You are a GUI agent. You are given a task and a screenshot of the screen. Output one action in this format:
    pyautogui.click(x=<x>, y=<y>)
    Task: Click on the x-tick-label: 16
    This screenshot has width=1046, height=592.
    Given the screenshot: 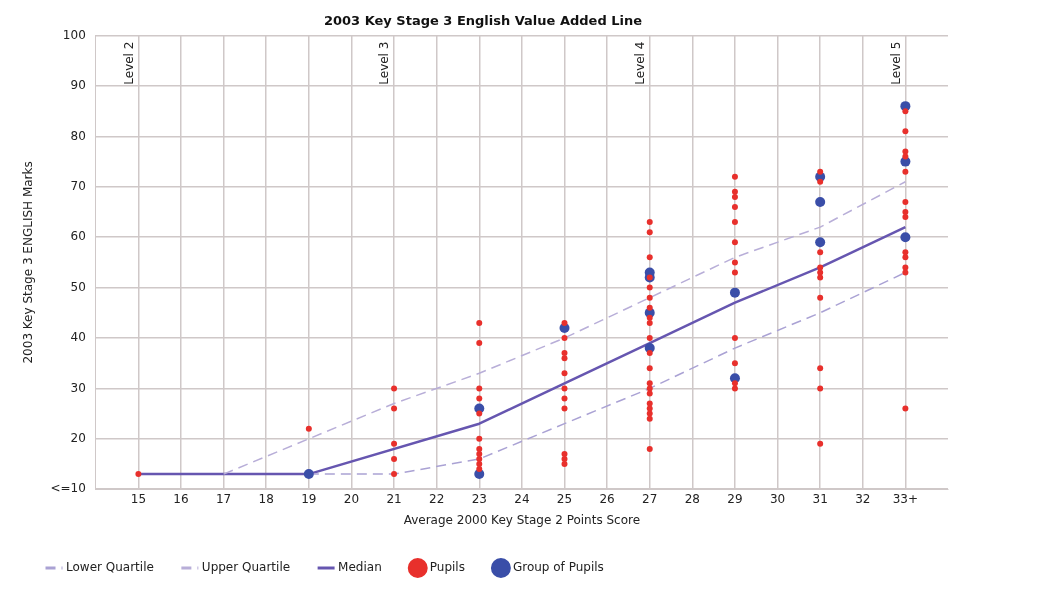 What is the action you would take?
    pyautogui.click(x=181, y=498)
    